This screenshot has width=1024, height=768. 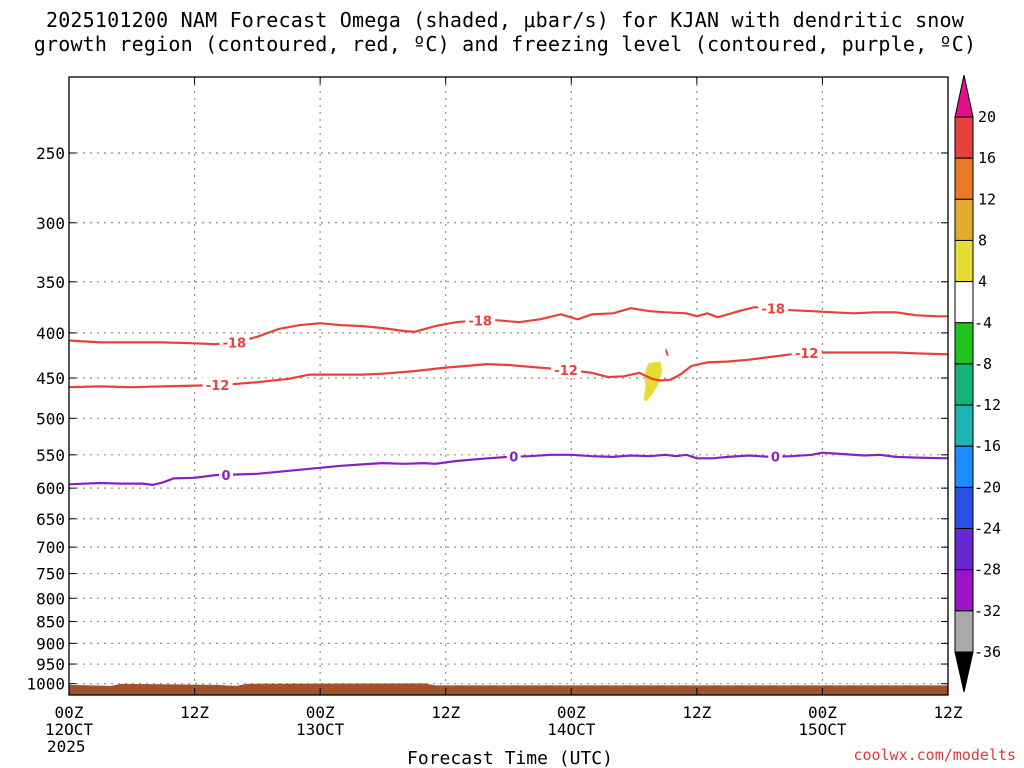 What do you see at coordinates (50, 643) in the screenshot?
I see `y-tick-label: 900` at bounding box center [50, 643].